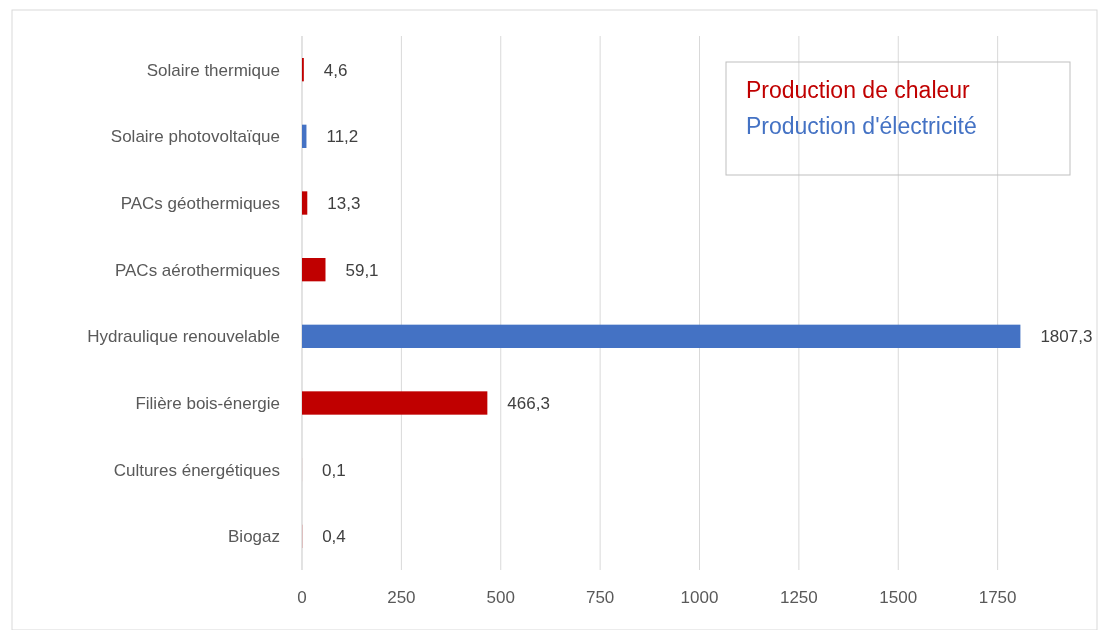 Image resolution: width=1105 pixels, height=630 pixels. I want to click on x-tick-label: 500, so click(500, 597).